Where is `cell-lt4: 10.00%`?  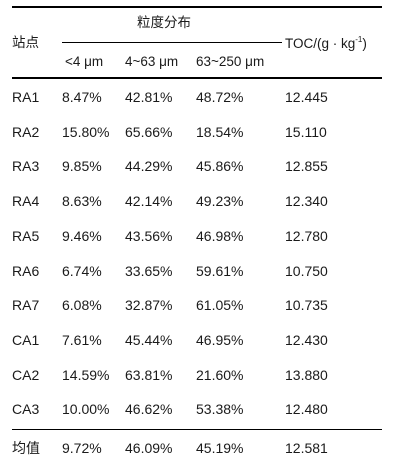 cell-lt4: 10.00% is located at coordinates (86, 409).